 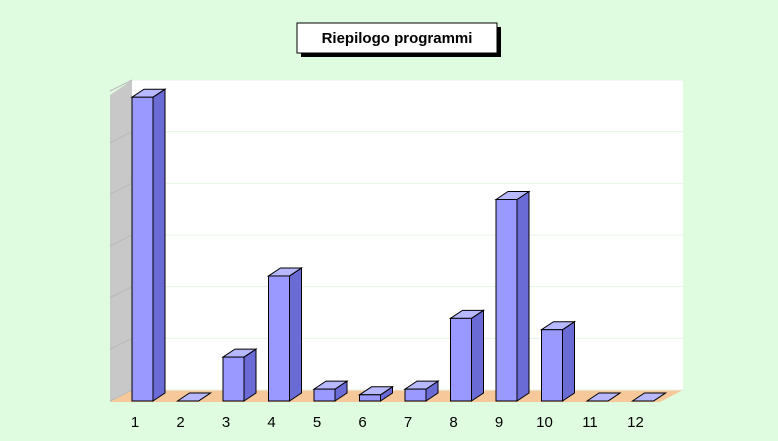 What do you see at coordinates (499, 422) in the screenshot?
I see `x-tick-label: 9` at bounding box center [499, 422].